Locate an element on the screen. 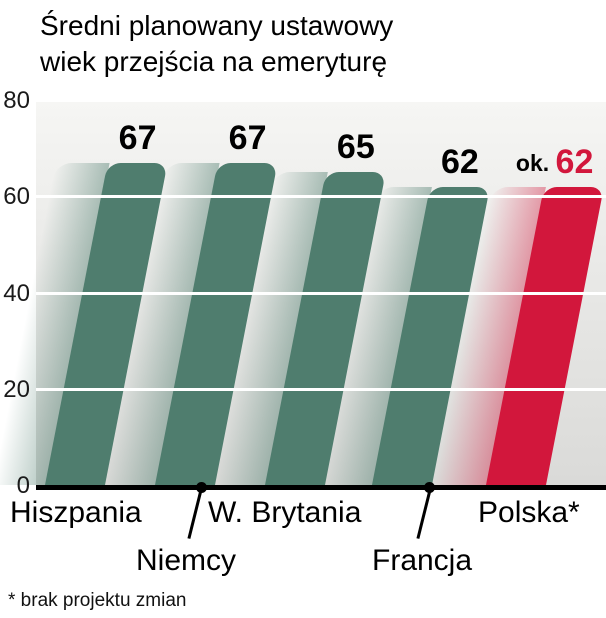  category-label-hiszpania: Hiszpania is located at coordinates (76, 512).